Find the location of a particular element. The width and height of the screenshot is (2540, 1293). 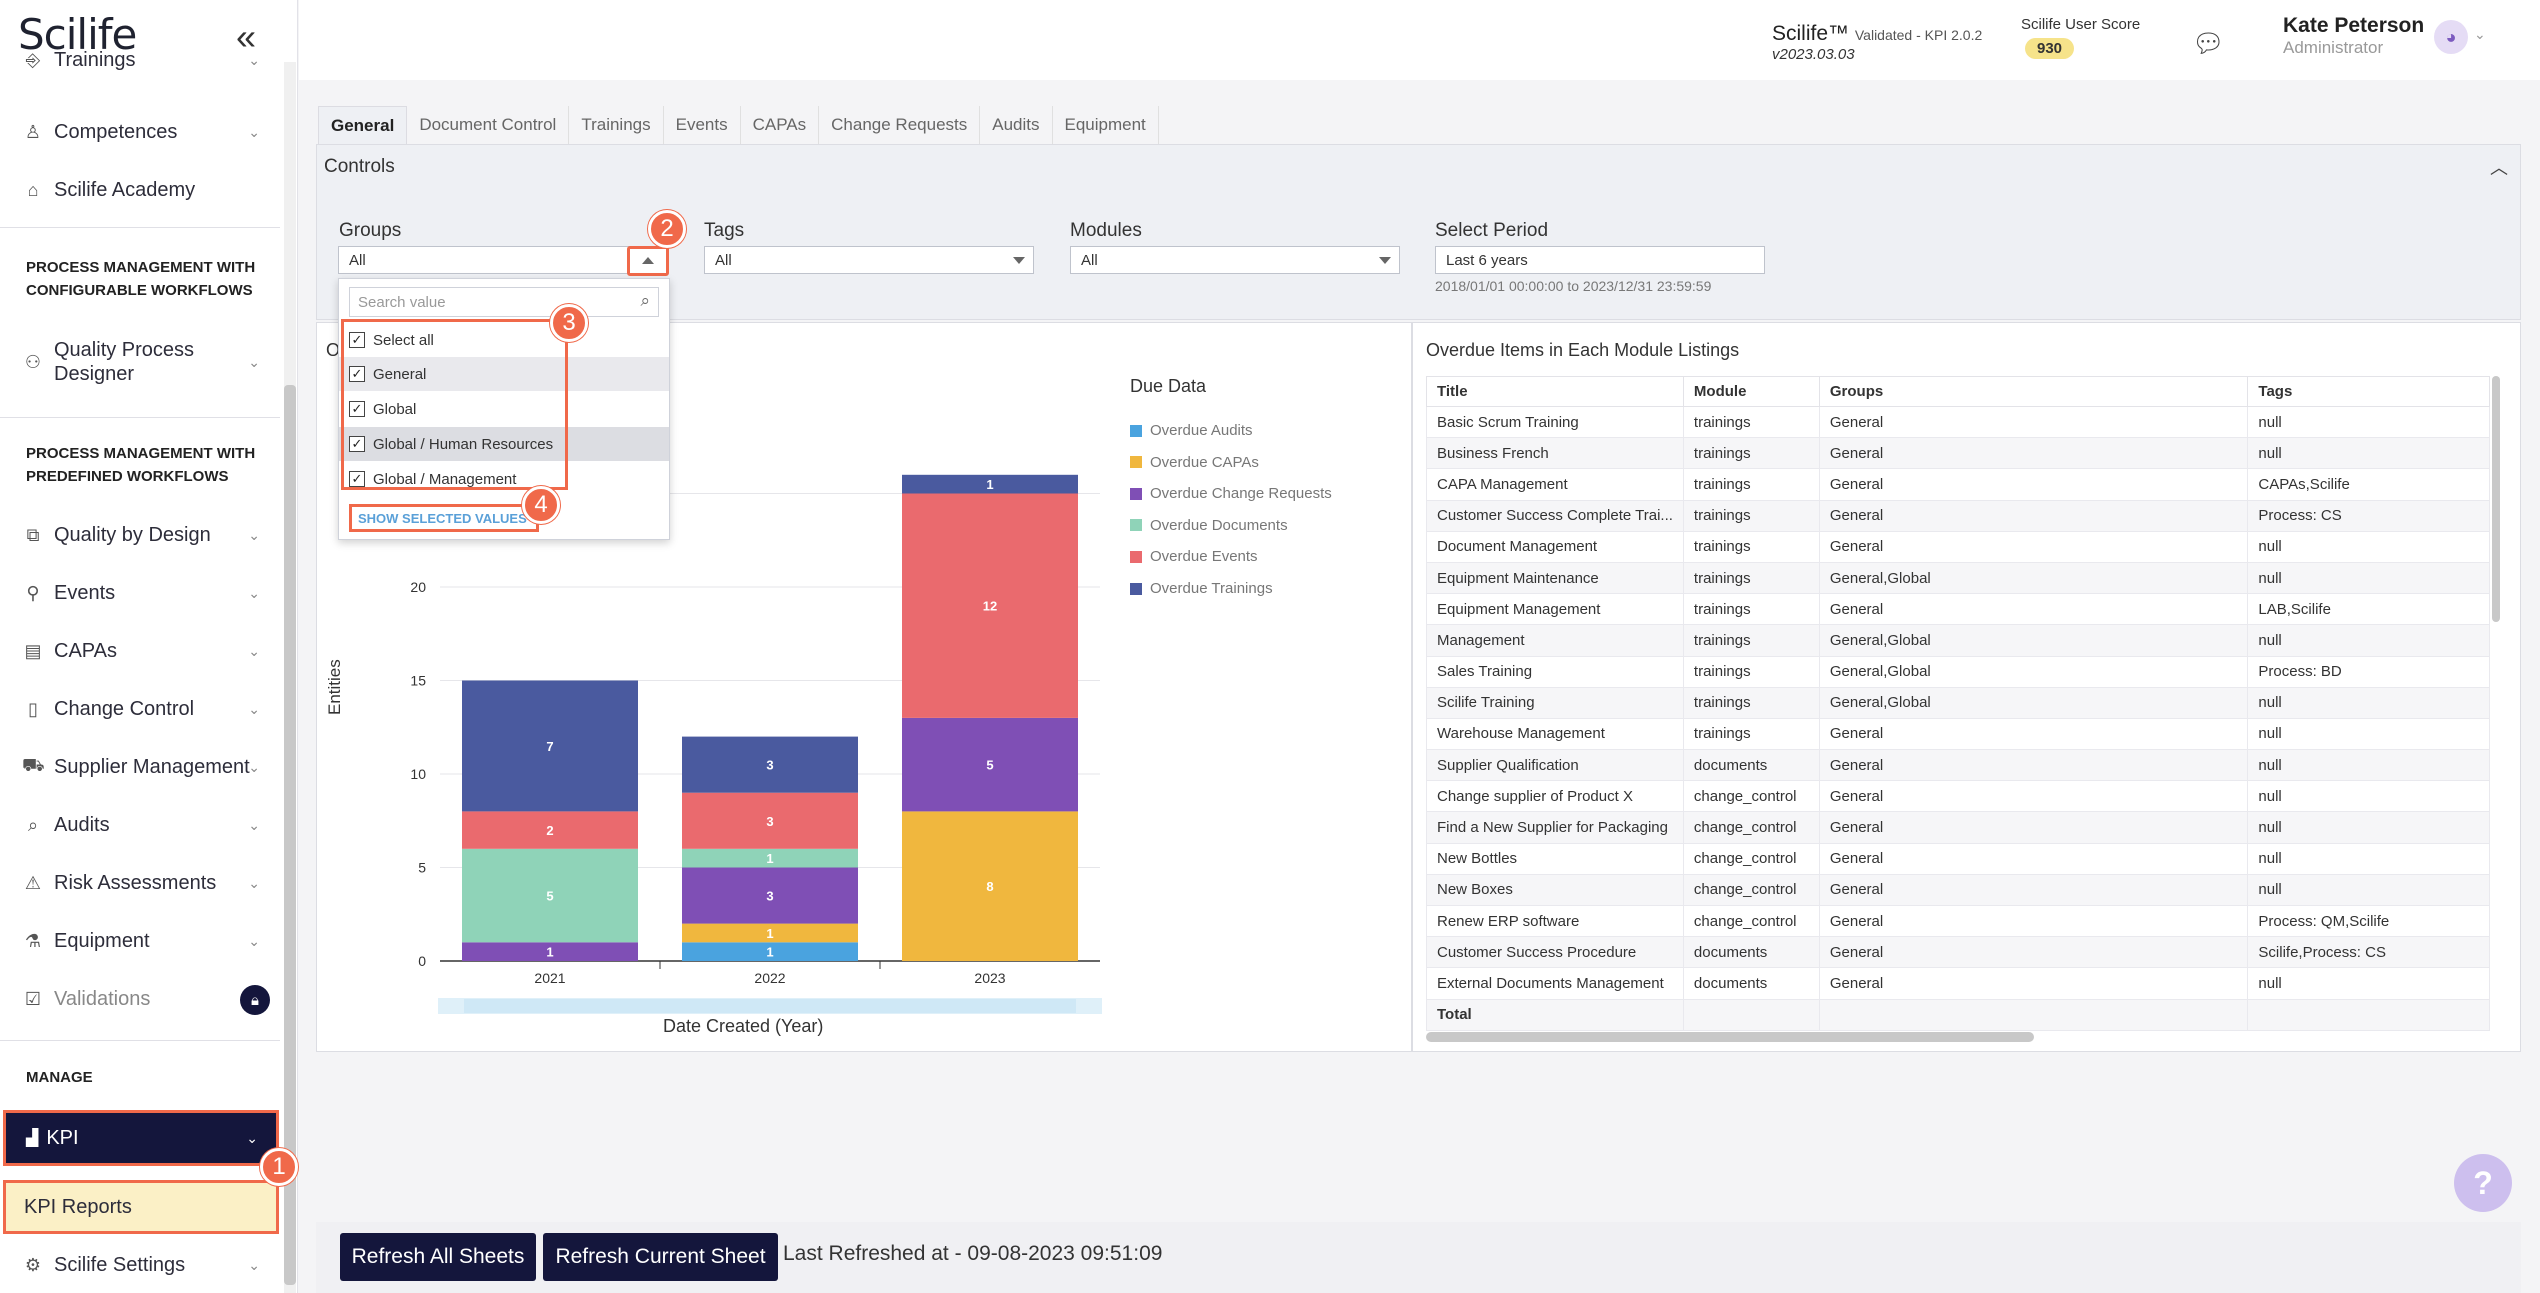

table-row: Business French trainings General null is located at coordinates (1958, 453).